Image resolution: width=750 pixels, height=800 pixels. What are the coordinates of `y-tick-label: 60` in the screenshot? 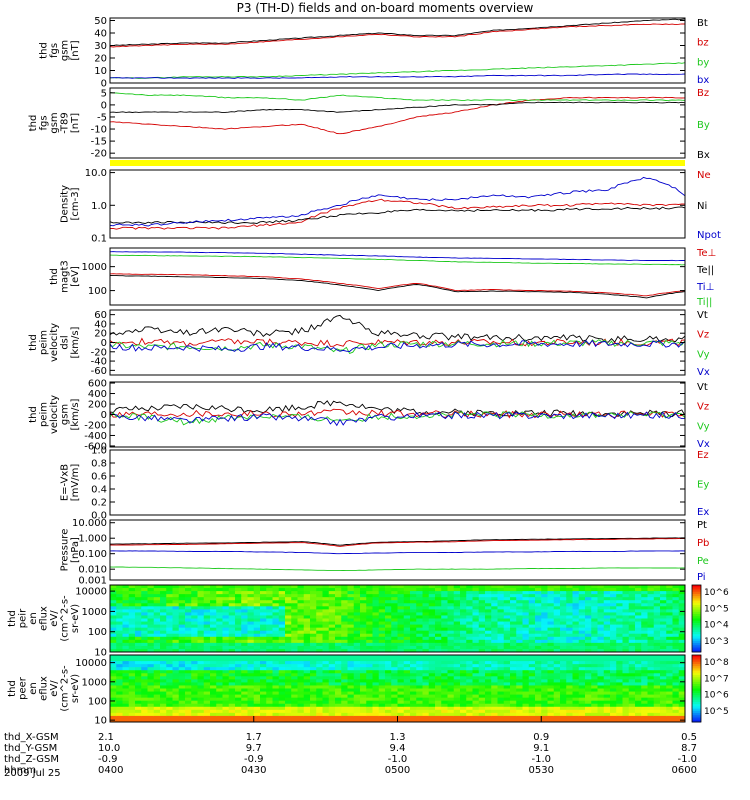 It's located at (100, 315).